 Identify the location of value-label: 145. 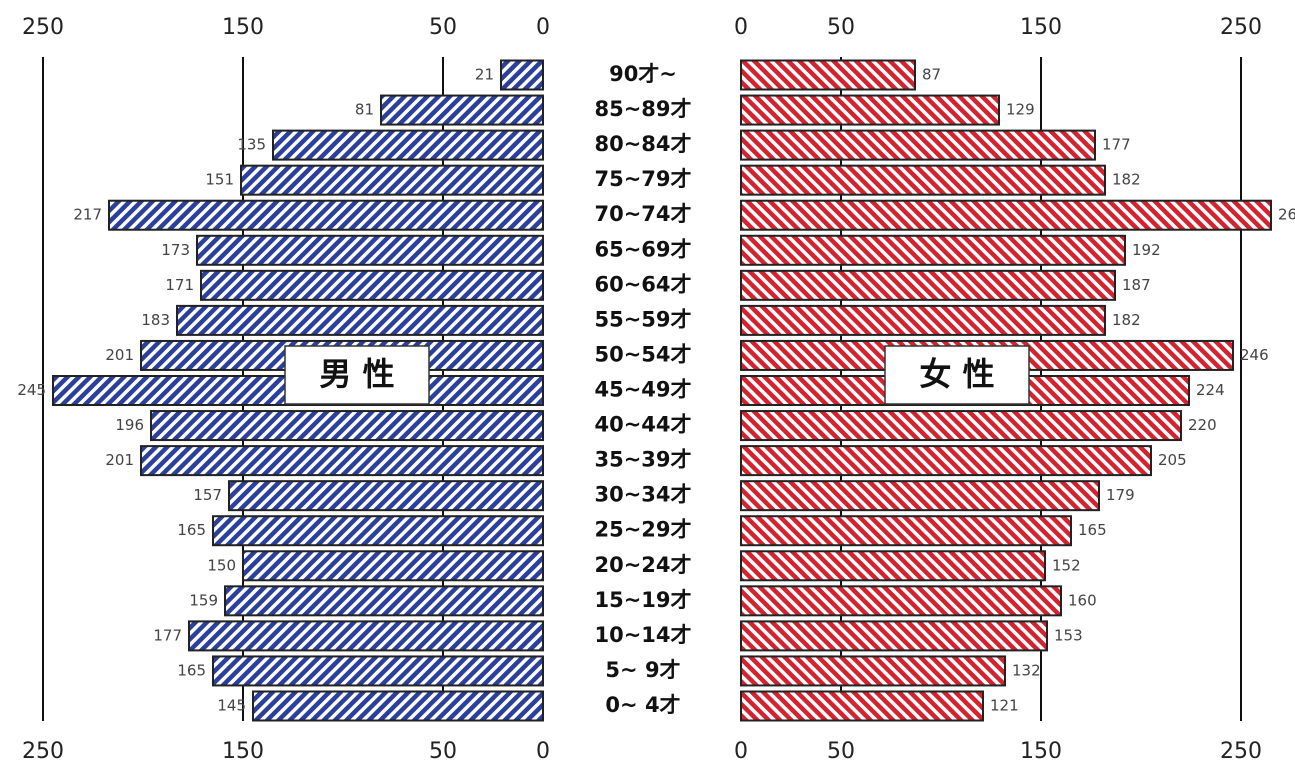
(231, 706).